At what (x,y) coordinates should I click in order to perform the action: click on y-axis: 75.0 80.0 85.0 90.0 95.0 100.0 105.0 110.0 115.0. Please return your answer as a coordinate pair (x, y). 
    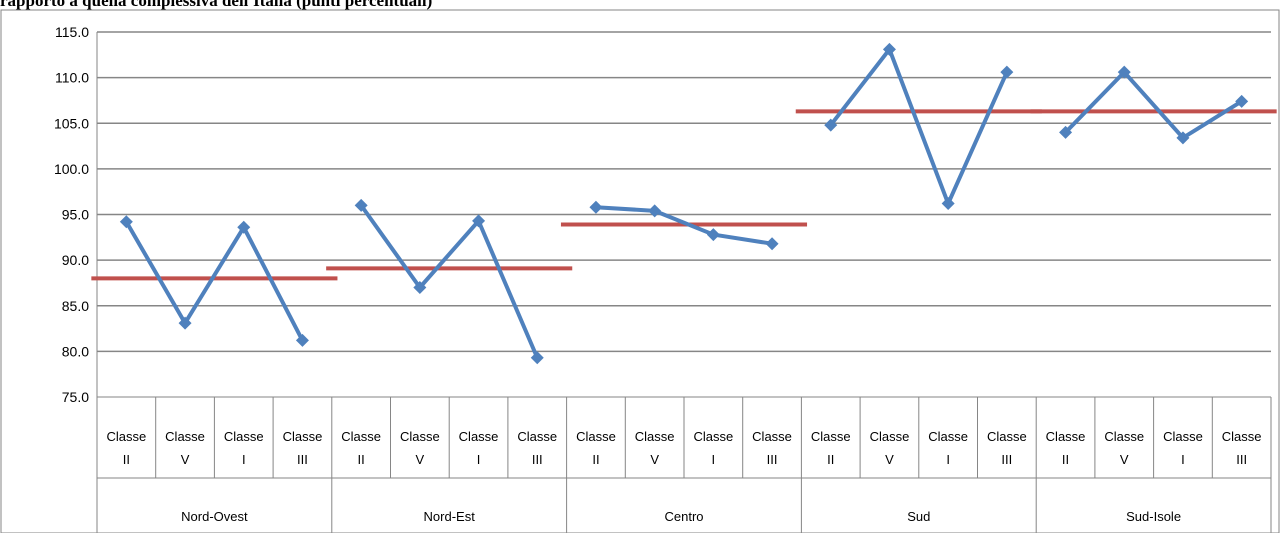
    Looking at the image, I should click on (71, 214).